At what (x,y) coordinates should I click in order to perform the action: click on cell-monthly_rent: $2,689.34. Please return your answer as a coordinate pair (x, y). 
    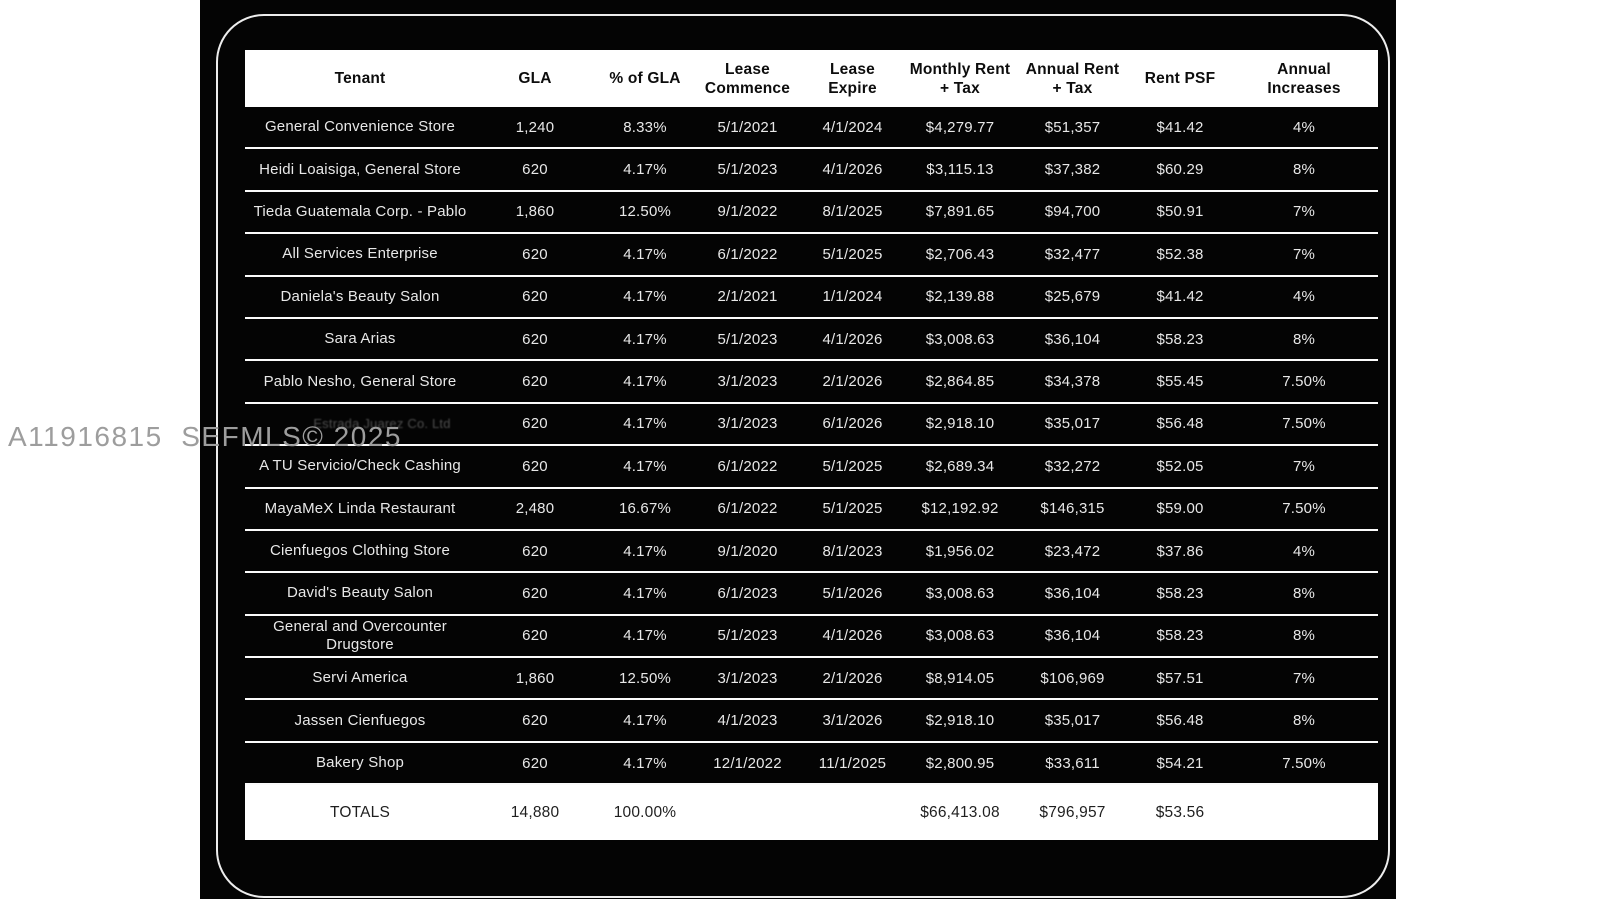
    Looking at the image, I should click on (960, 466).